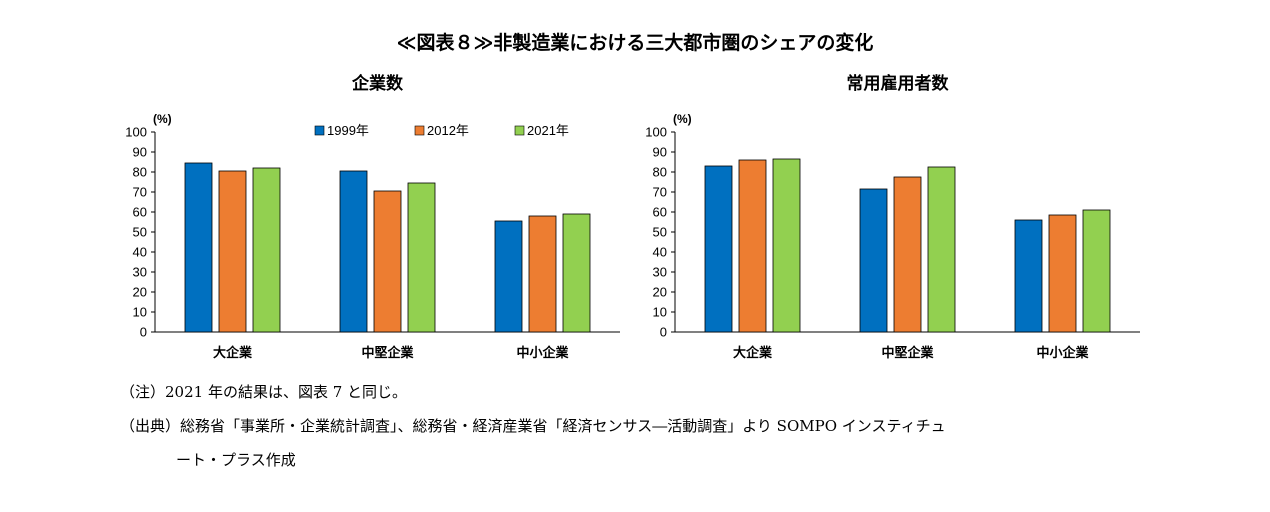  Describe the element at coordinates (348, 130) in the screenshot. I see `legend-label: 1999年` at that location.